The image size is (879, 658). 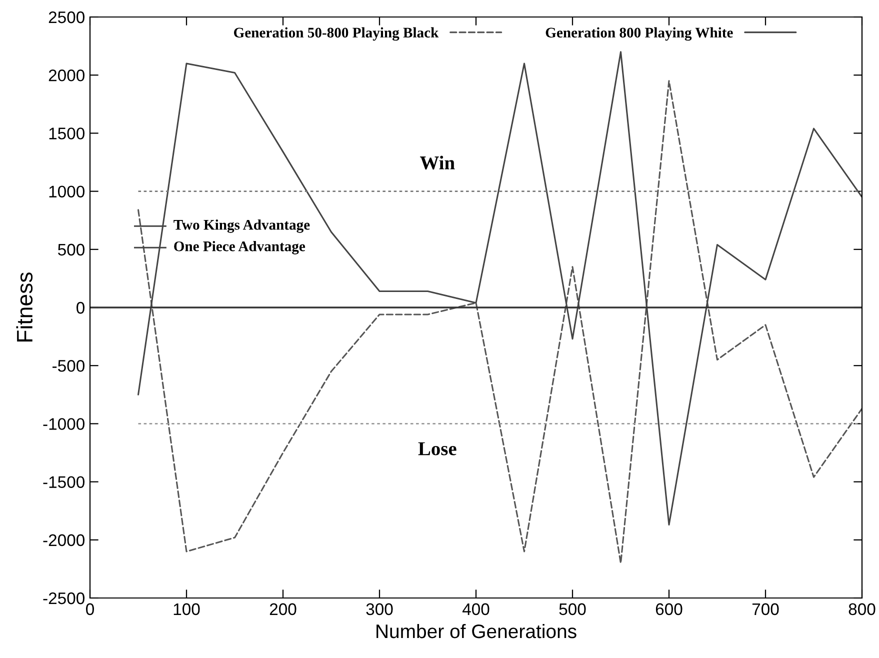 What do you see at coordinates (669, 609) in the screenshot?
I see `x-tick-label: 600` at bounding box center [669, 609].